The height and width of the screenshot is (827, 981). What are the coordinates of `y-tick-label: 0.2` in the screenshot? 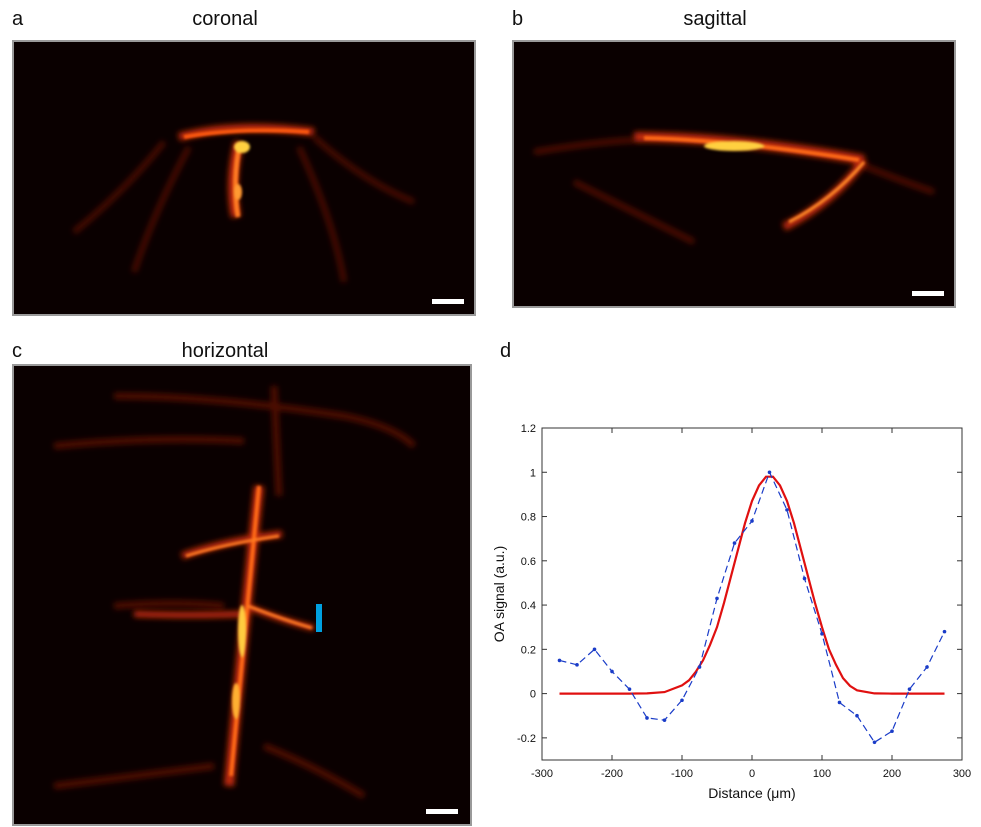 It's located at (528, 650).